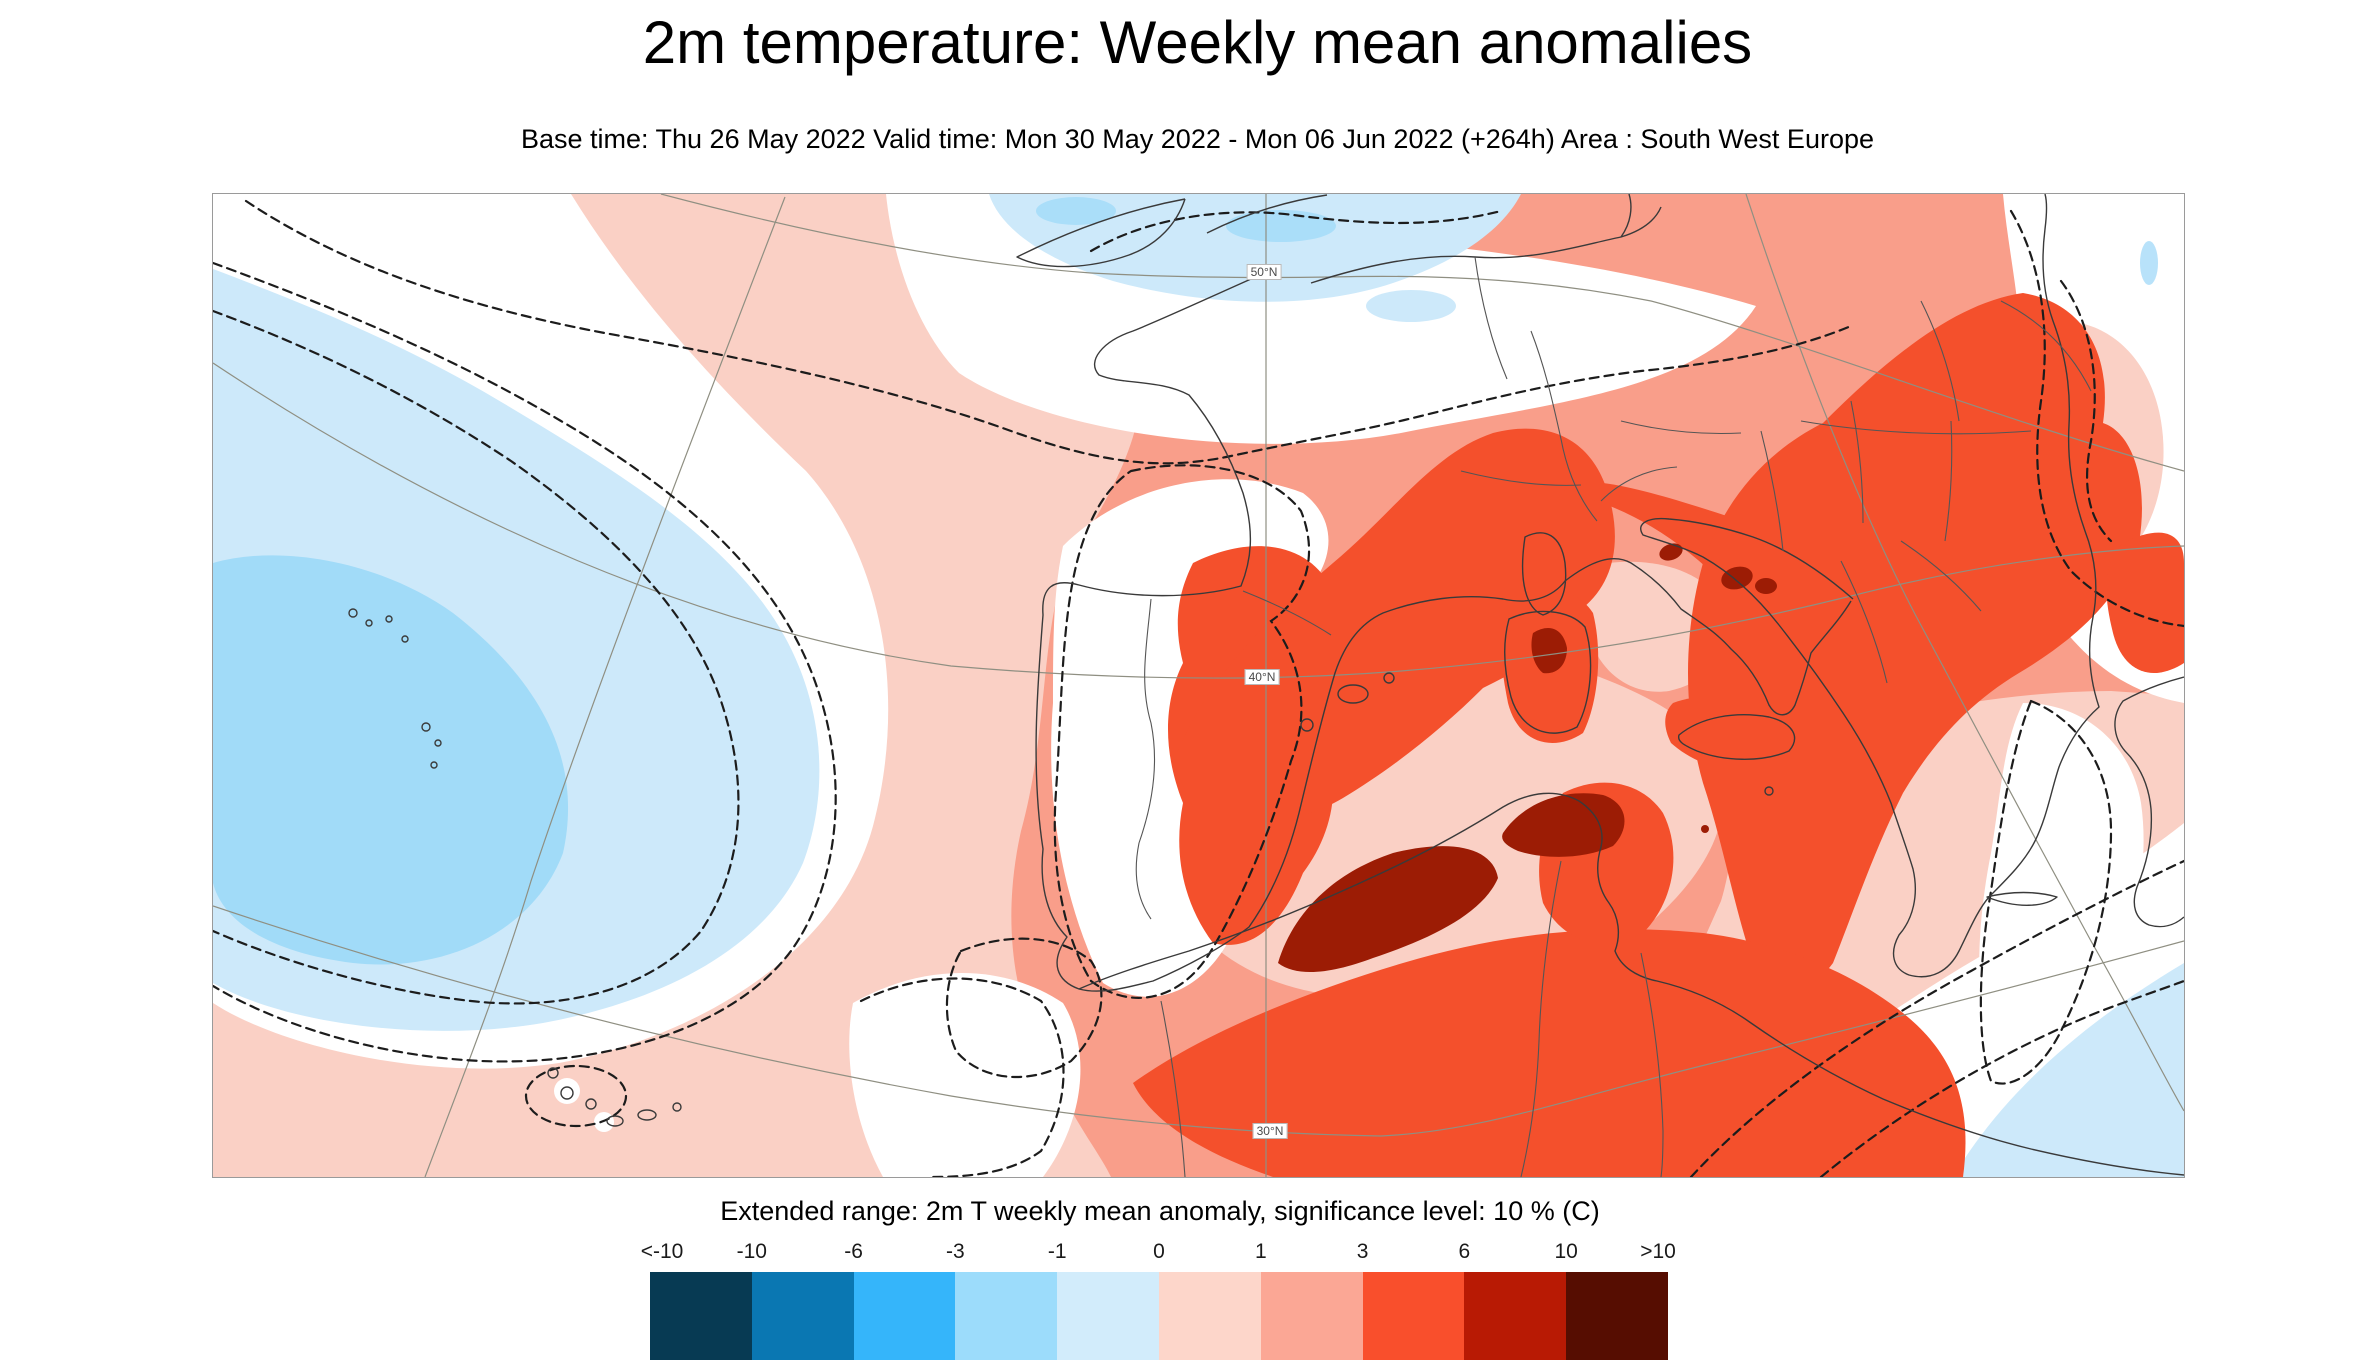  I want to click on legend-tick-label: -3, so click(955, 1251).